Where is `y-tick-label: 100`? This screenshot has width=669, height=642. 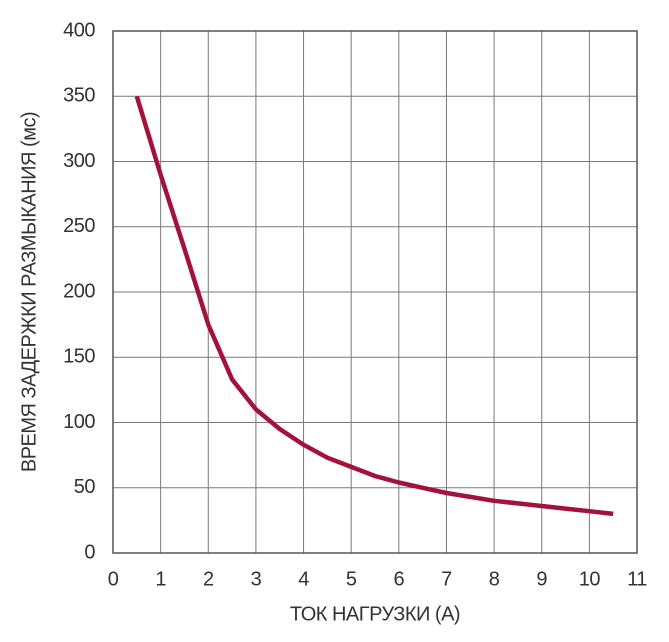 y-tick-label: 100 is located at coordinates (79, 422).